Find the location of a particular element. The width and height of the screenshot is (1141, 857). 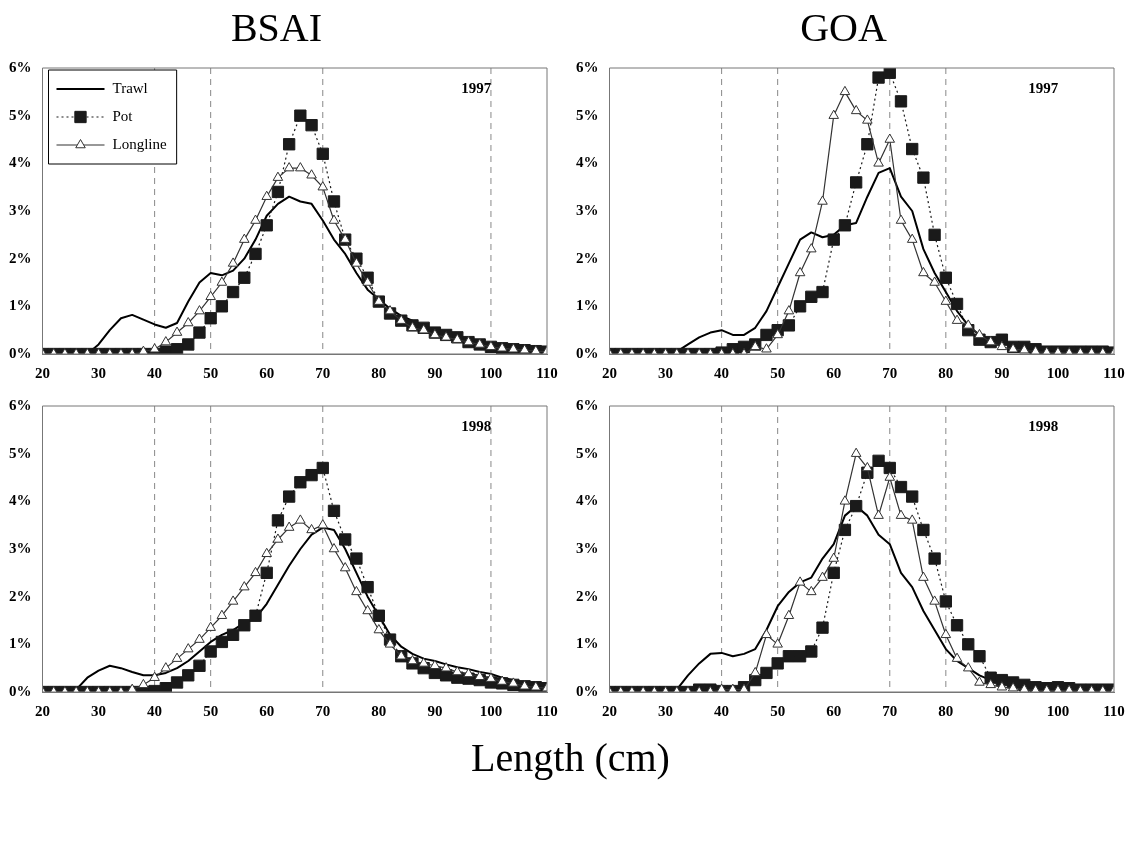

chart-title: BSAI is located at coordinates (276, 27).